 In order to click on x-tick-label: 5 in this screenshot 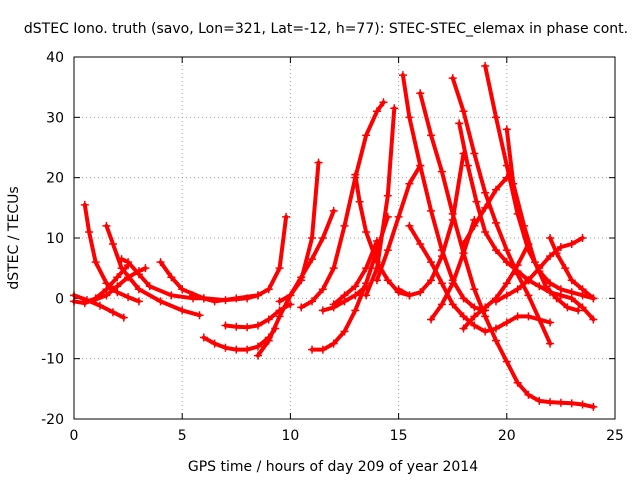, I will do `click(182, 436)`.